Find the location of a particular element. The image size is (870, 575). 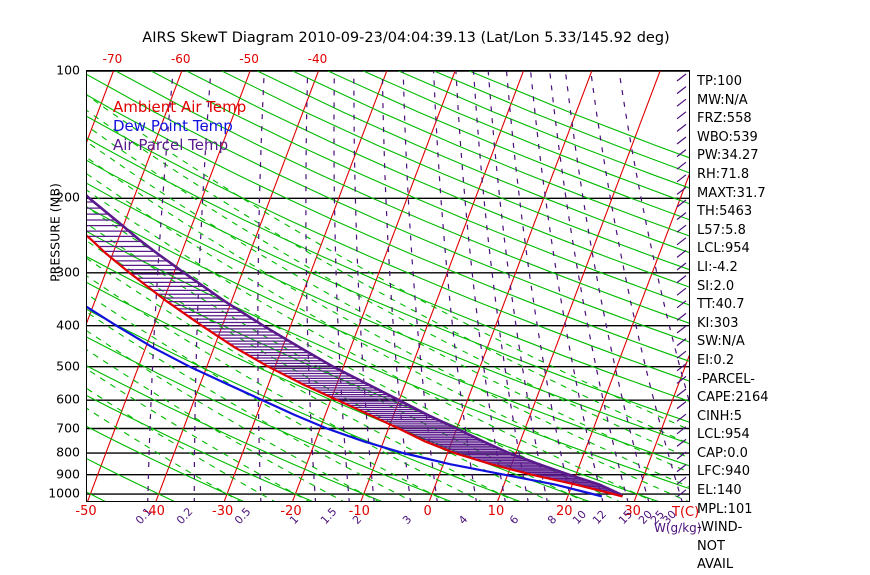

bottom-temp-tick--50: -50 is located at coordinates (86, 511).